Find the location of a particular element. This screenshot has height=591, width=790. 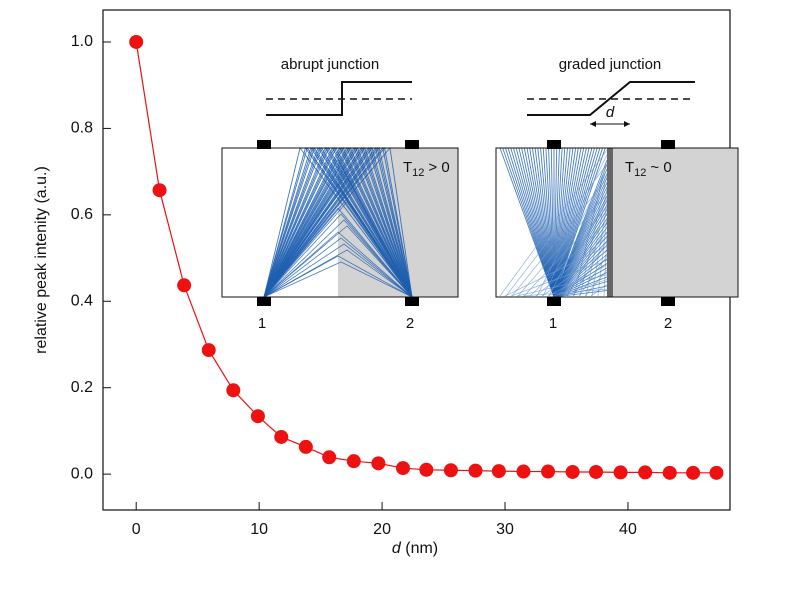

relation: > 0 is located at coordinates (438, 167).